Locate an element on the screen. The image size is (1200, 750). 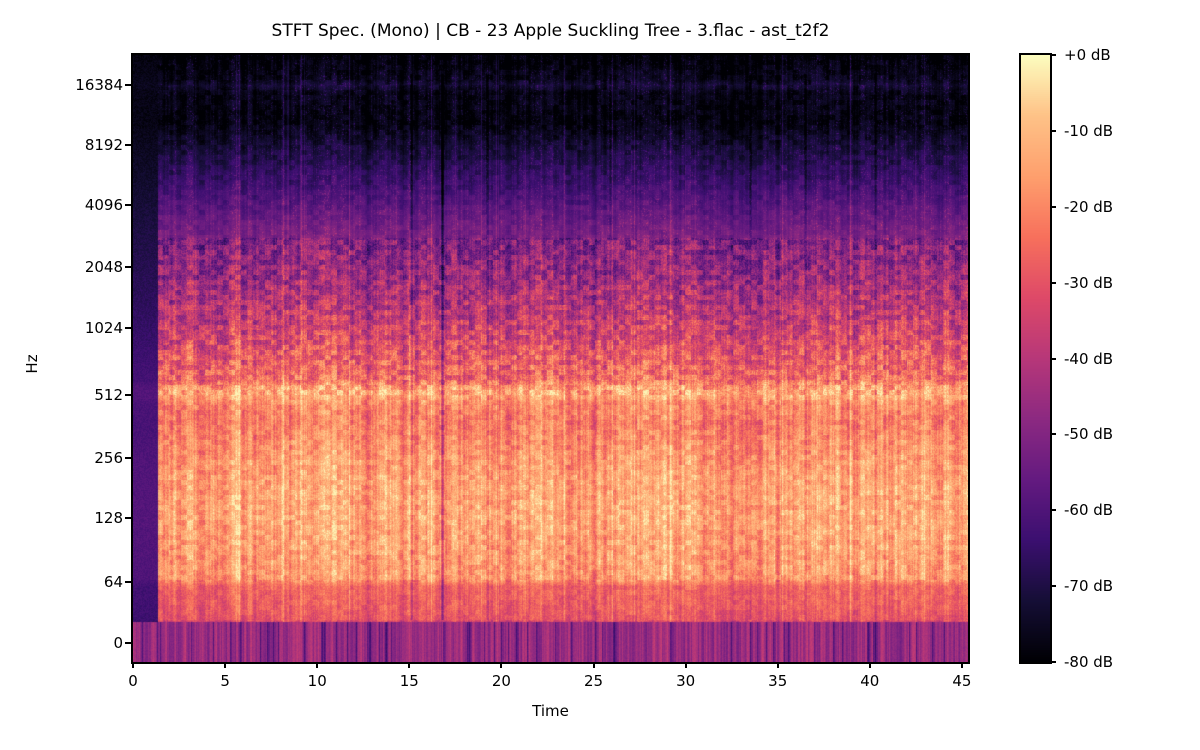
y-tick-label: 16384 is located at coordinates (99, 84).